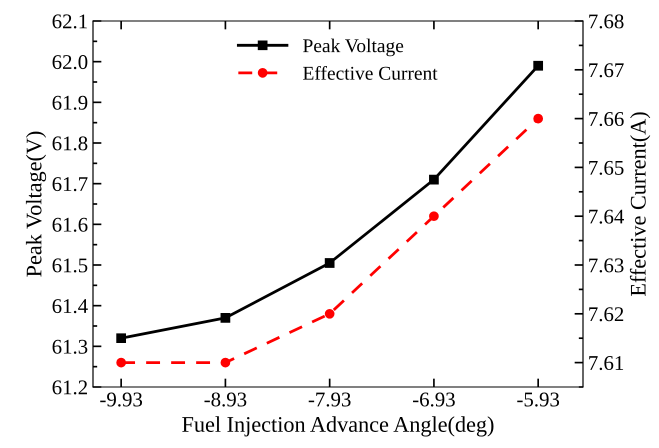 This screenshot has width=659, height=448. Describe the element at coordinates (70, 347) in the screenshot. I see `y-tick-label: 61.3` at that location.